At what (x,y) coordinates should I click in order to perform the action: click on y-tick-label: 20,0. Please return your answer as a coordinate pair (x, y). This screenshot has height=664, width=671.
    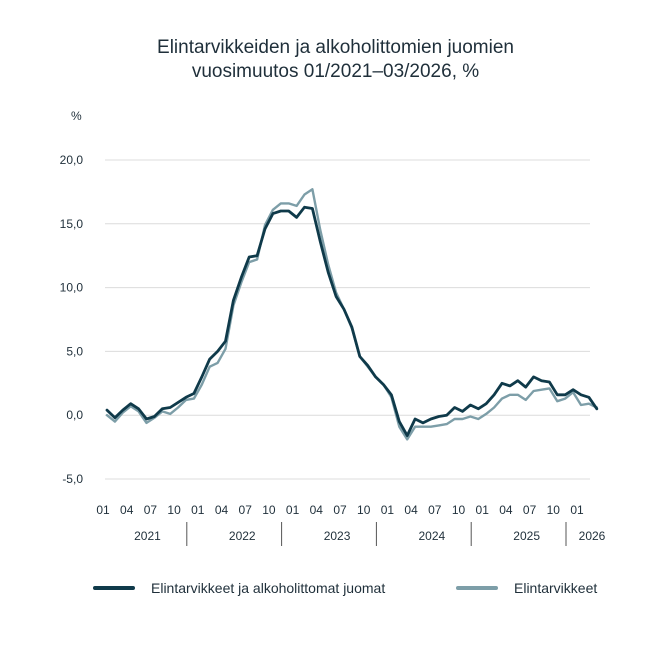
    Looking at the image, I should click on (72, 160).